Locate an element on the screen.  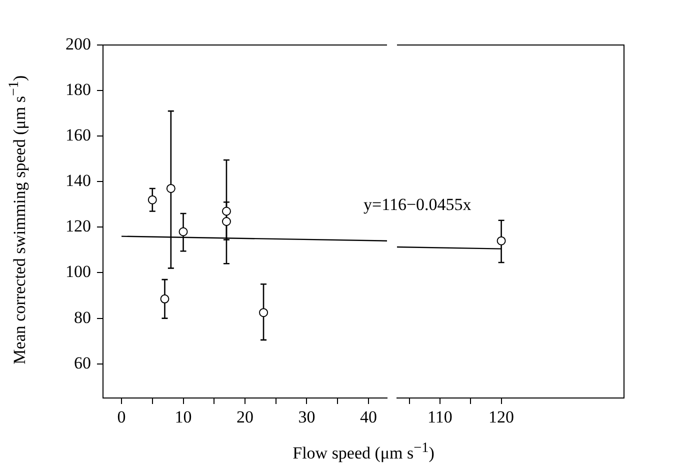
annotation: y=116−0.0455x is located at coordinates (418, 205).